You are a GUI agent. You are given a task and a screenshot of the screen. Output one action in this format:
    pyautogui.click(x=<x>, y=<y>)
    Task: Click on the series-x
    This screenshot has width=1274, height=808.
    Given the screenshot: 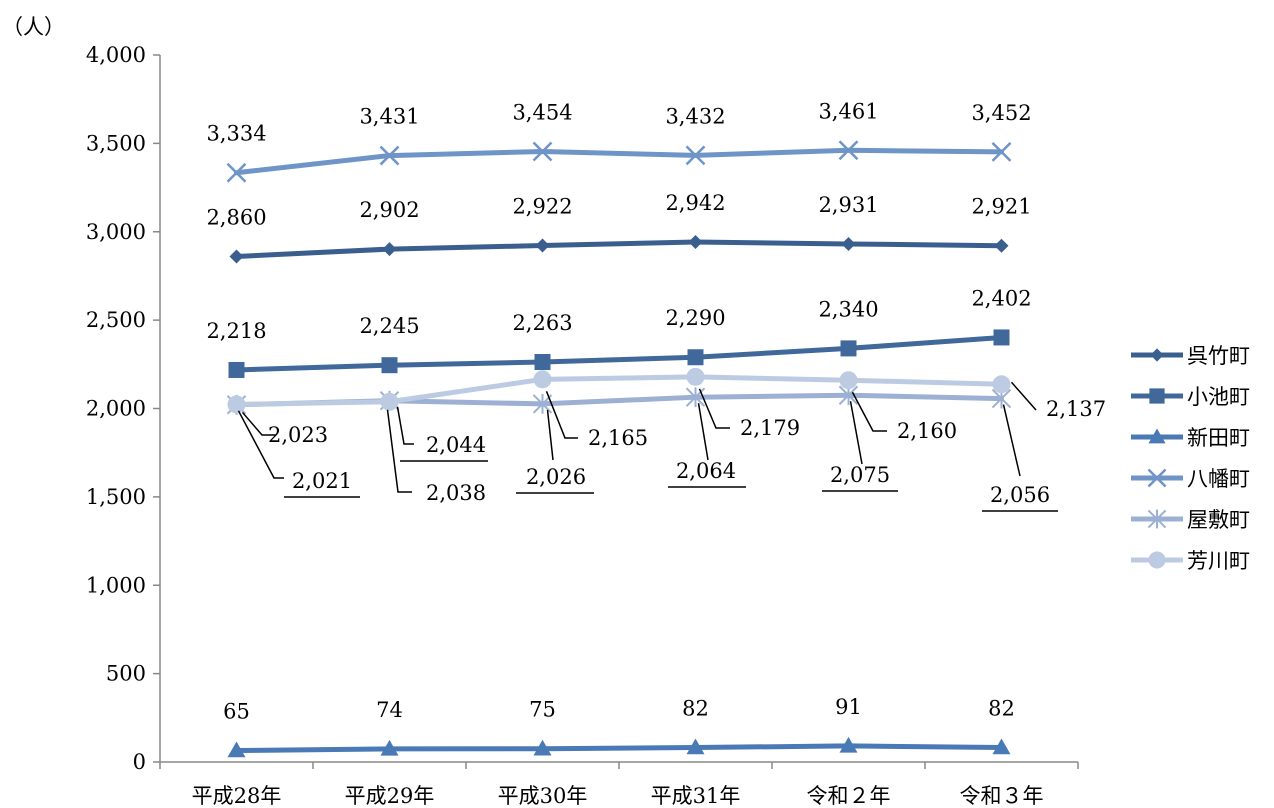 What is the action you would take?
    pyautogui.click(x=619, y=161)
    